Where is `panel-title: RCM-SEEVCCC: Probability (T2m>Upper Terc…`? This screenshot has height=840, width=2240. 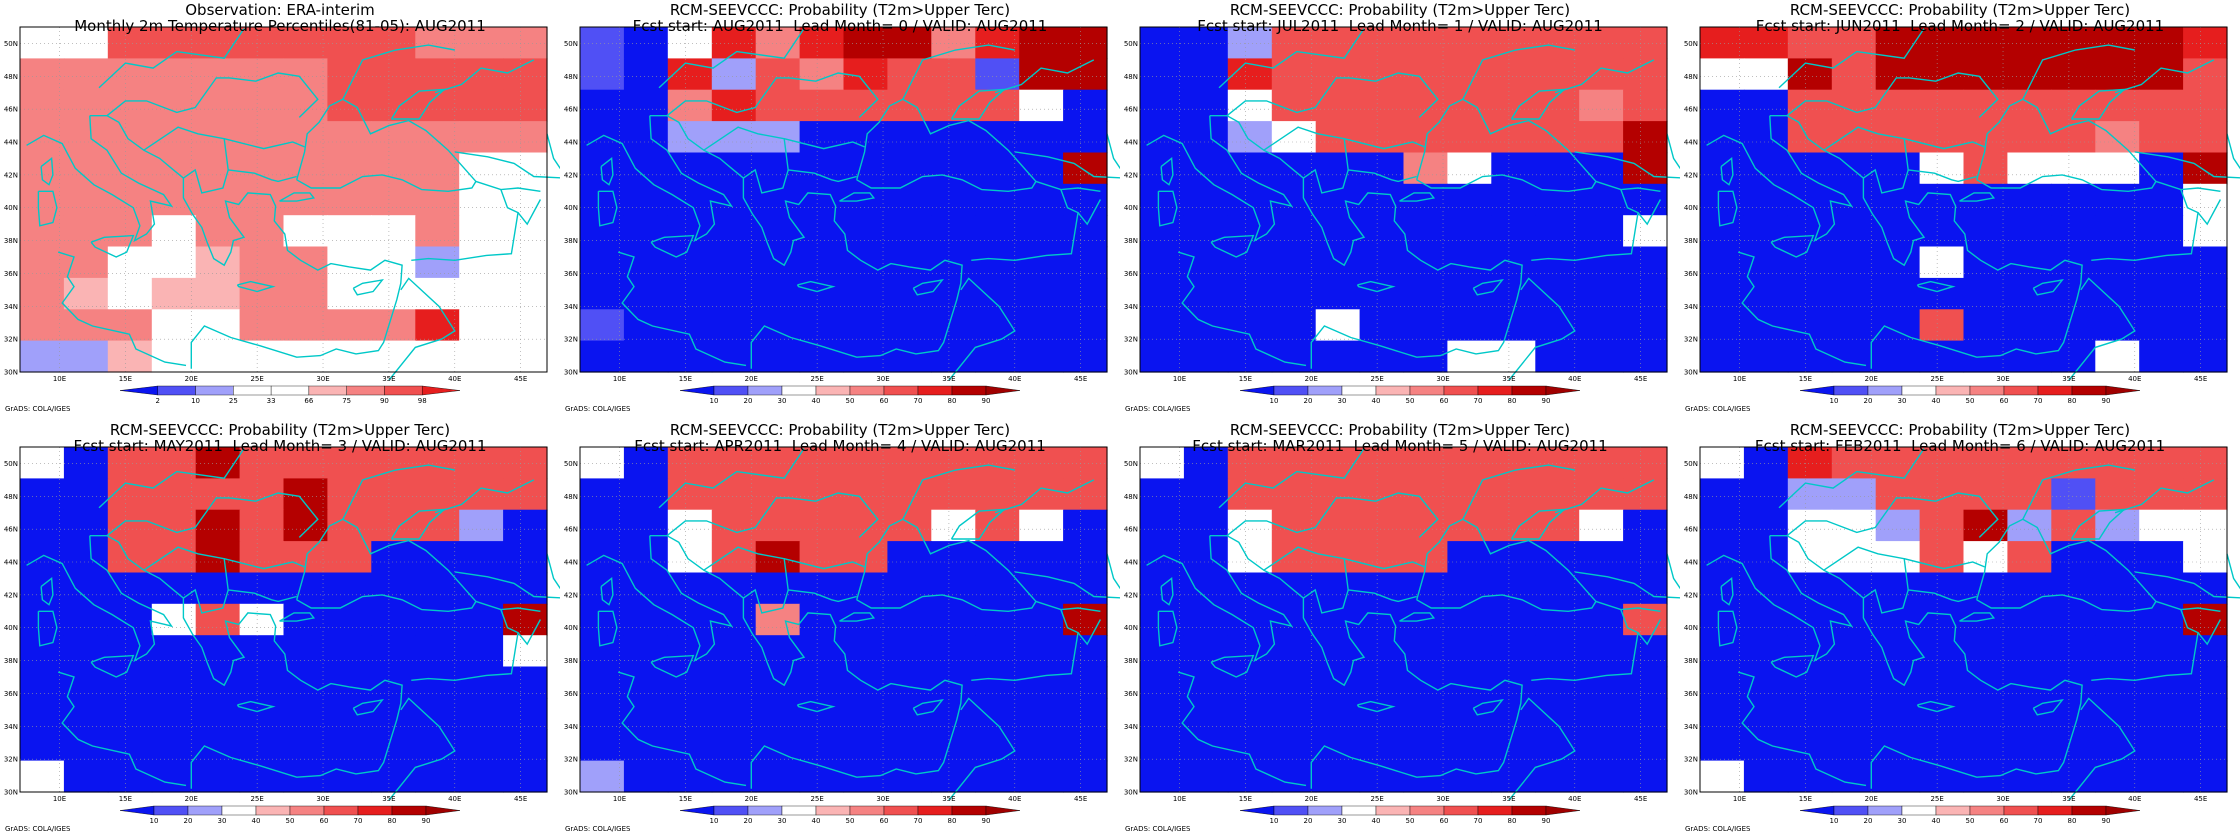 panel-title: RCM-SEEVCCC: Probability (T2m>Upper Terc… is located at coordinates (280, 430).